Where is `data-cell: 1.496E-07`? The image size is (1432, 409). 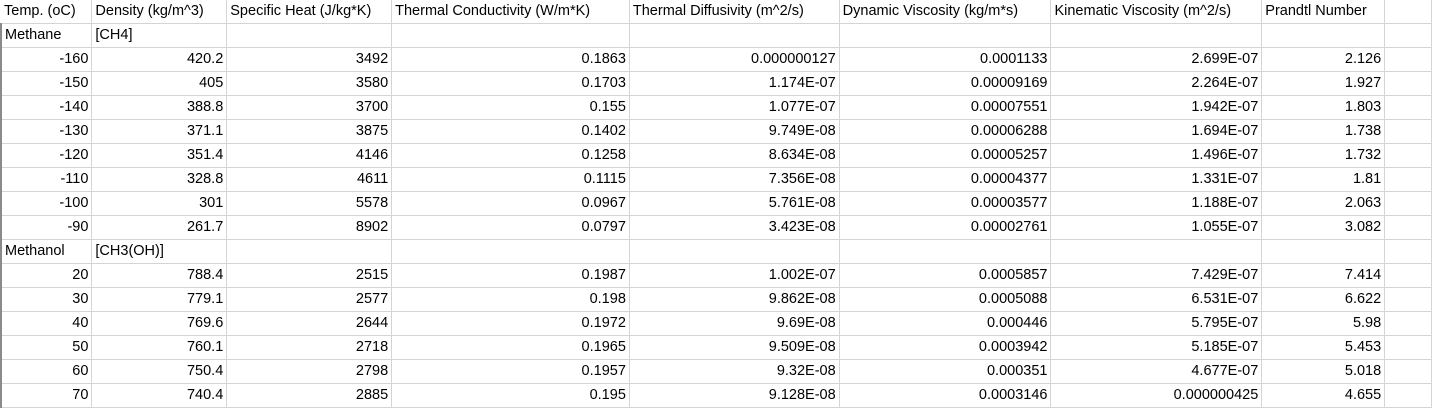 data-cell: 1.496E-07 is located at coordinates (1156, 155).